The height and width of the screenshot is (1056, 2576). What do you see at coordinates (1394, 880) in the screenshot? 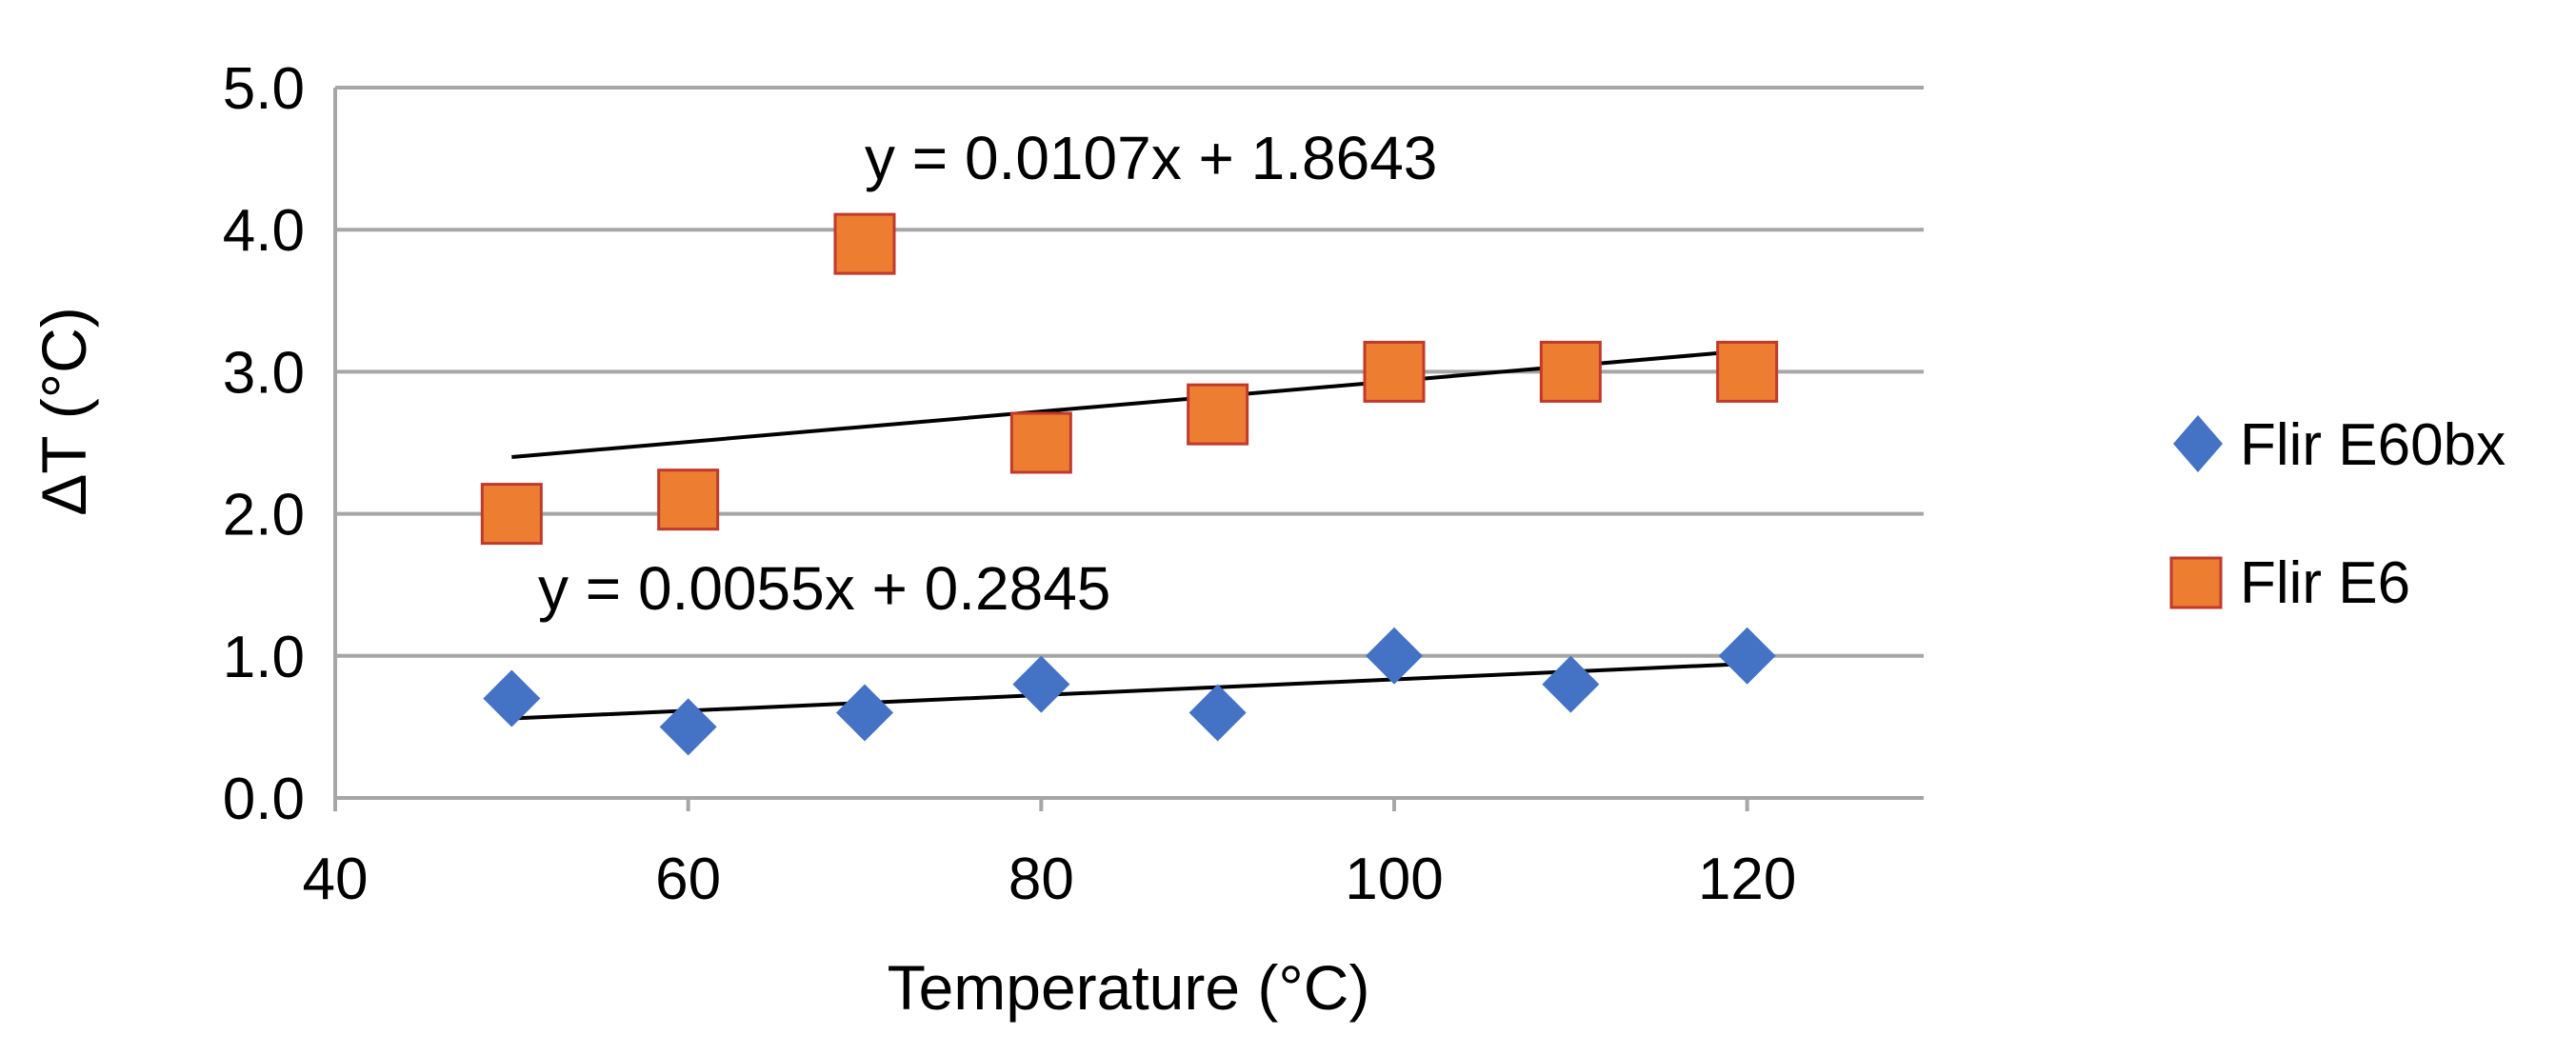
I see `x-tick-label: 100` at bounding box center [1394, 880].